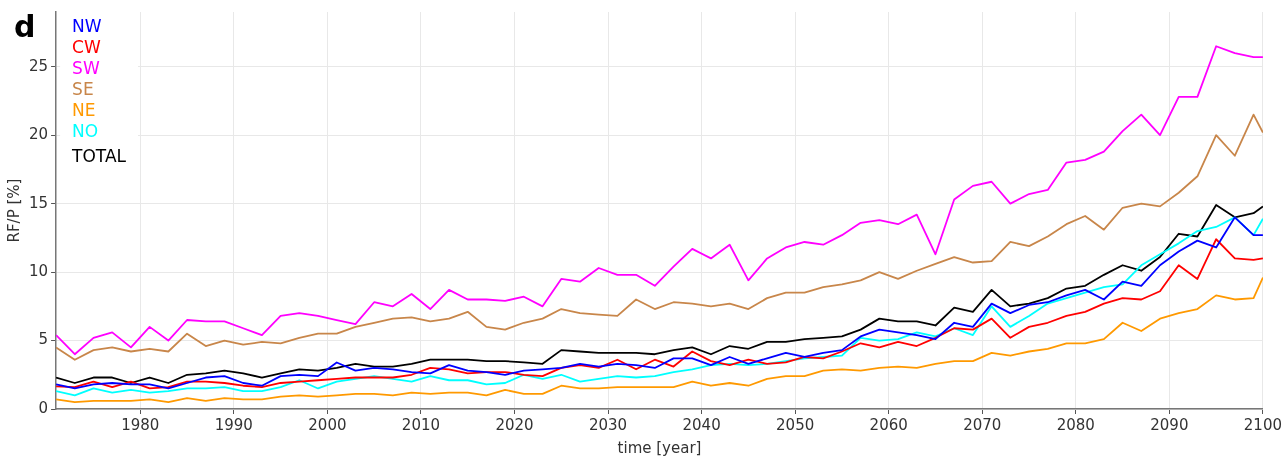 This screenshot has width=1285, height=460. I want to click on y-tick-label: 20, so click(38, 134).